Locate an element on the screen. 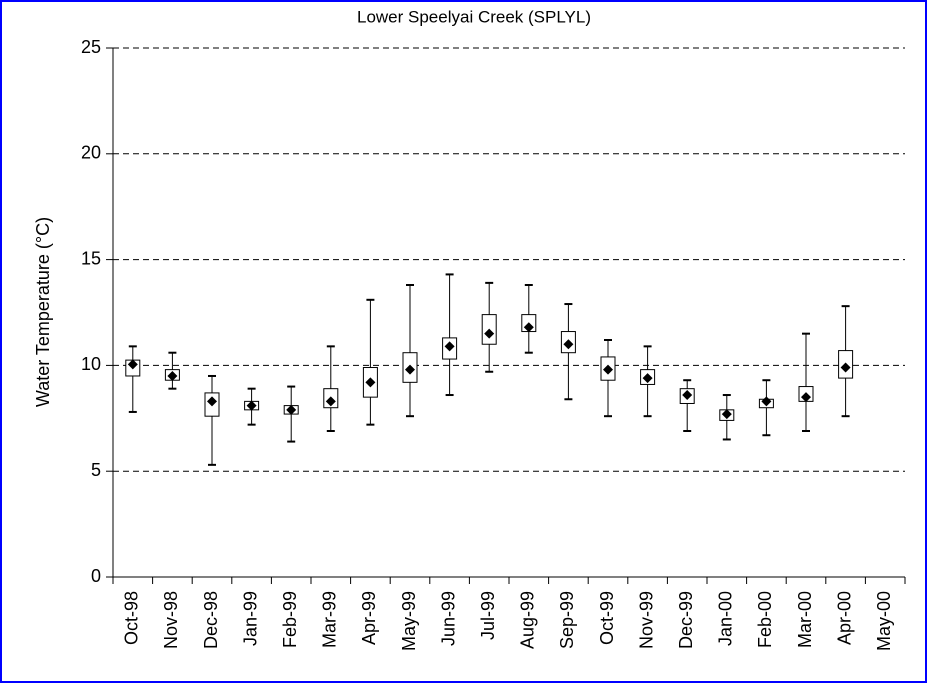  x-tick-label: Feb-99 is located at coordinates (290, 619).